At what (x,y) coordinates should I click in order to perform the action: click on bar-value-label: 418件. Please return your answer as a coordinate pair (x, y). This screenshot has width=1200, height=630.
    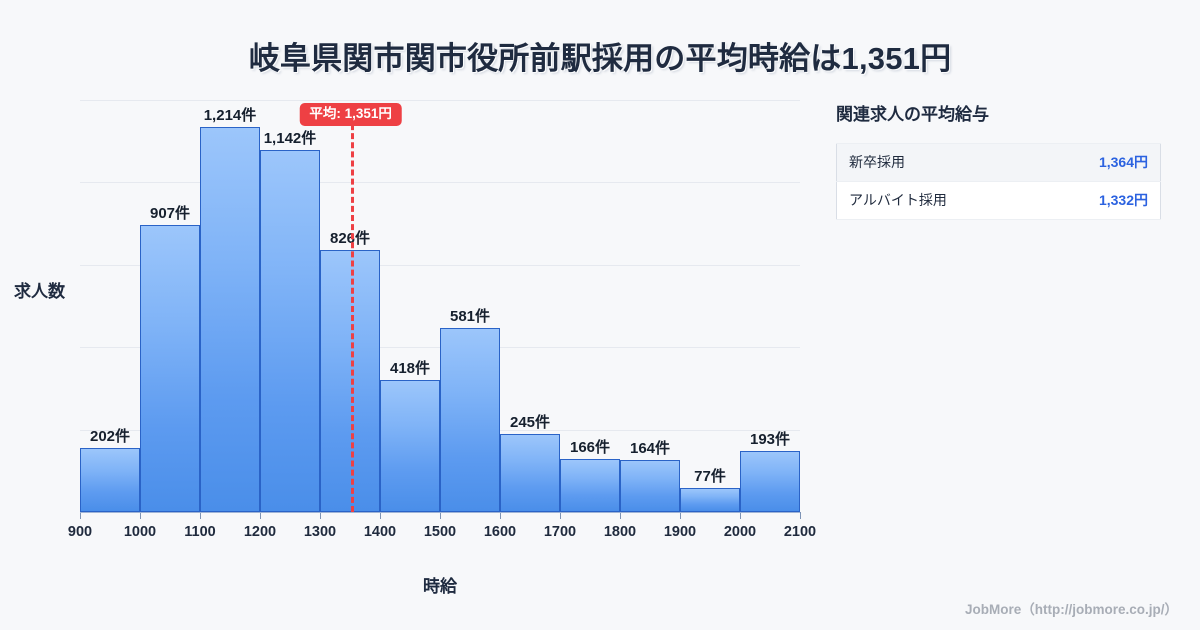
    Looking at the image, I should click on (410, 368).